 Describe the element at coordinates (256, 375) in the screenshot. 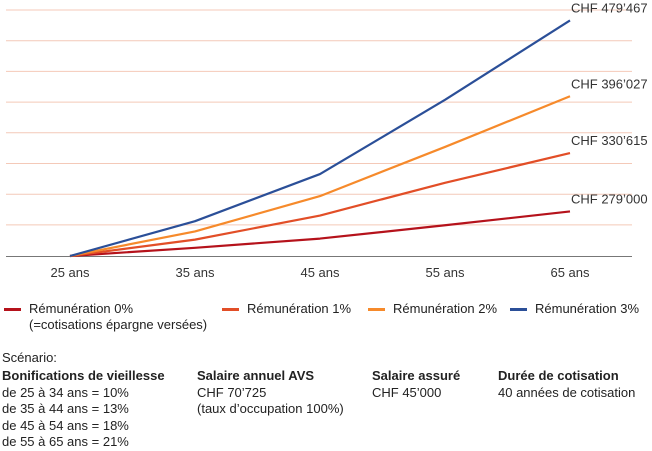

I see `salaire-avs-title: Salaire annuel AVS` at that location.